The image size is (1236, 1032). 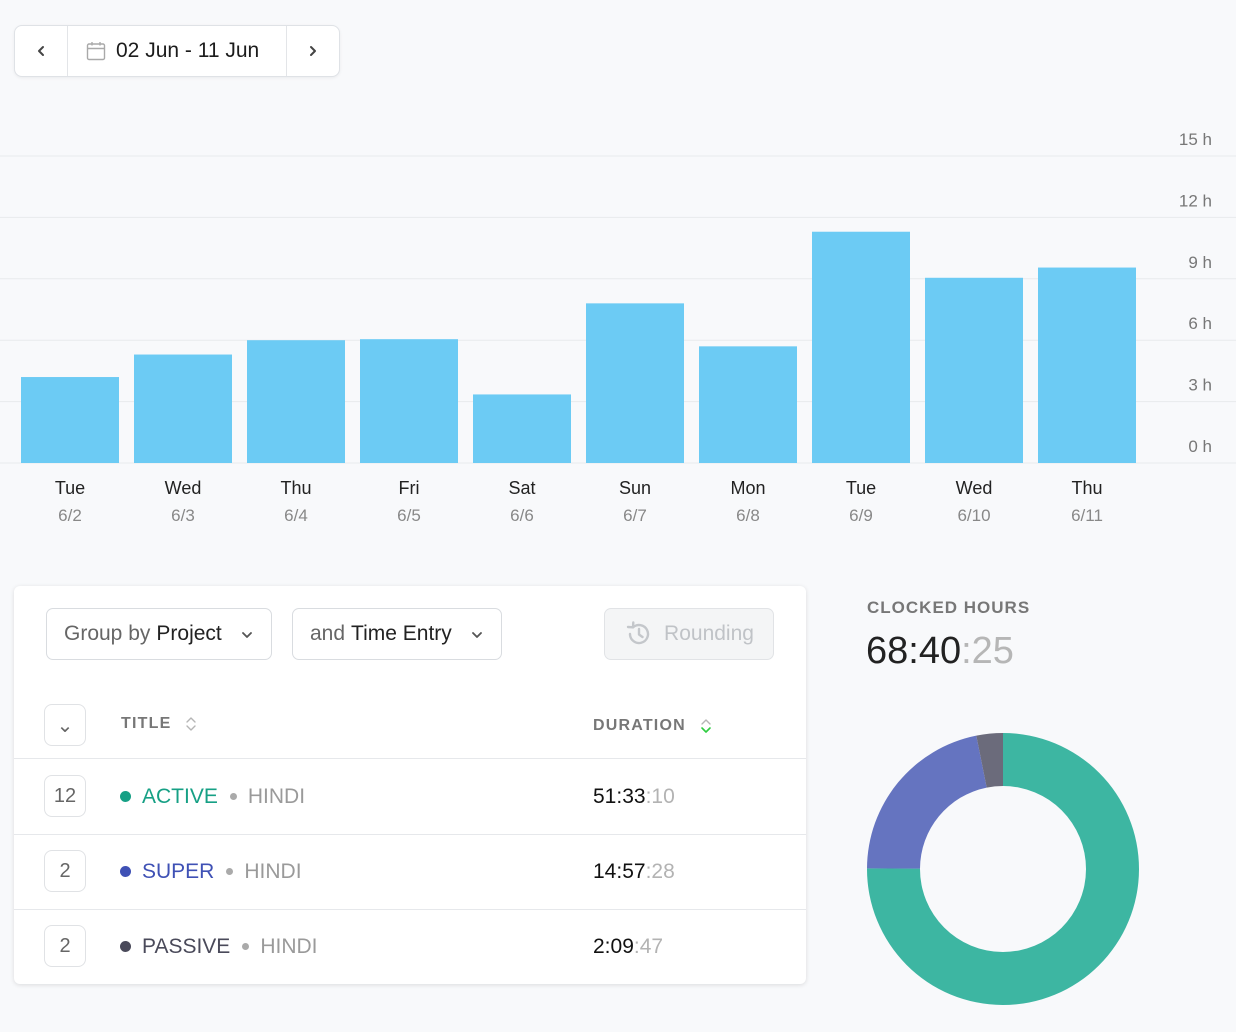 I want to click on y-tick-label: 6 h, so click(x=1200, y=323).